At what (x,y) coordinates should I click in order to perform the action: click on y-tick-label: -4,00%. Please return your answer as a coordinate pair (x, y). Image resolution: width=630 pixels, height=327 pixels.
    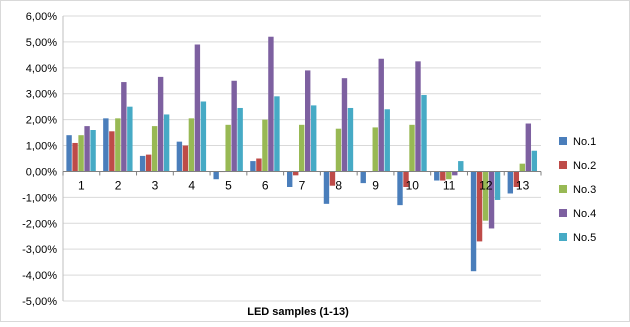
    Looking at the image, I should click on (39, 276).